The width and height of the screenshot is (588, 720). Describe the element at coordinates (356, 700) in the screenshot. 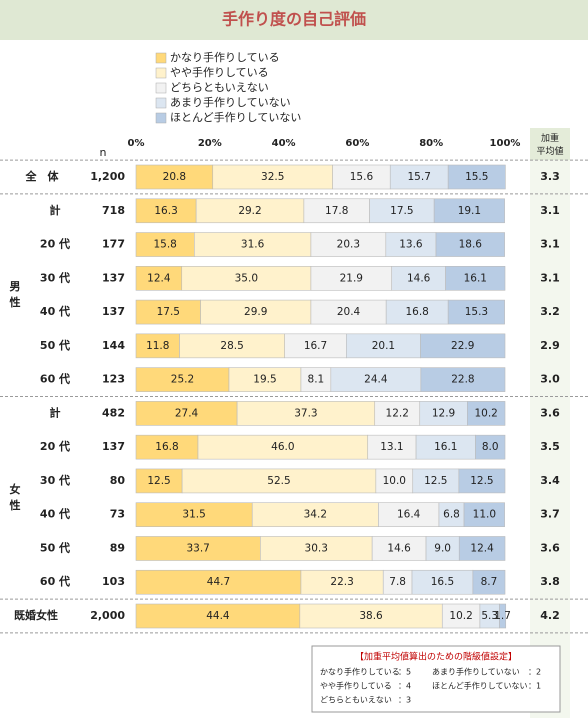

I see `note-item-label: どちらともいえない` at that location.